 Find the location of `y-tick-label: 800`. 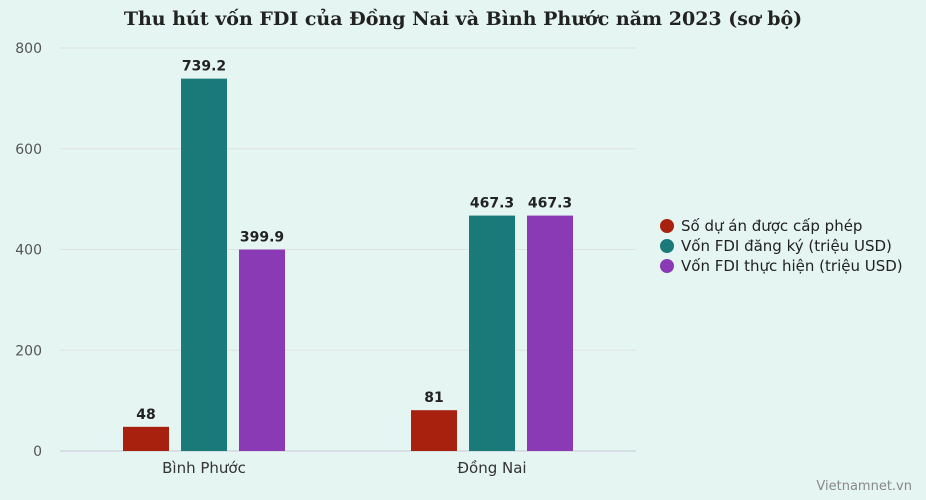

y-tick-label: 800 is located at coordinates (28, 49).